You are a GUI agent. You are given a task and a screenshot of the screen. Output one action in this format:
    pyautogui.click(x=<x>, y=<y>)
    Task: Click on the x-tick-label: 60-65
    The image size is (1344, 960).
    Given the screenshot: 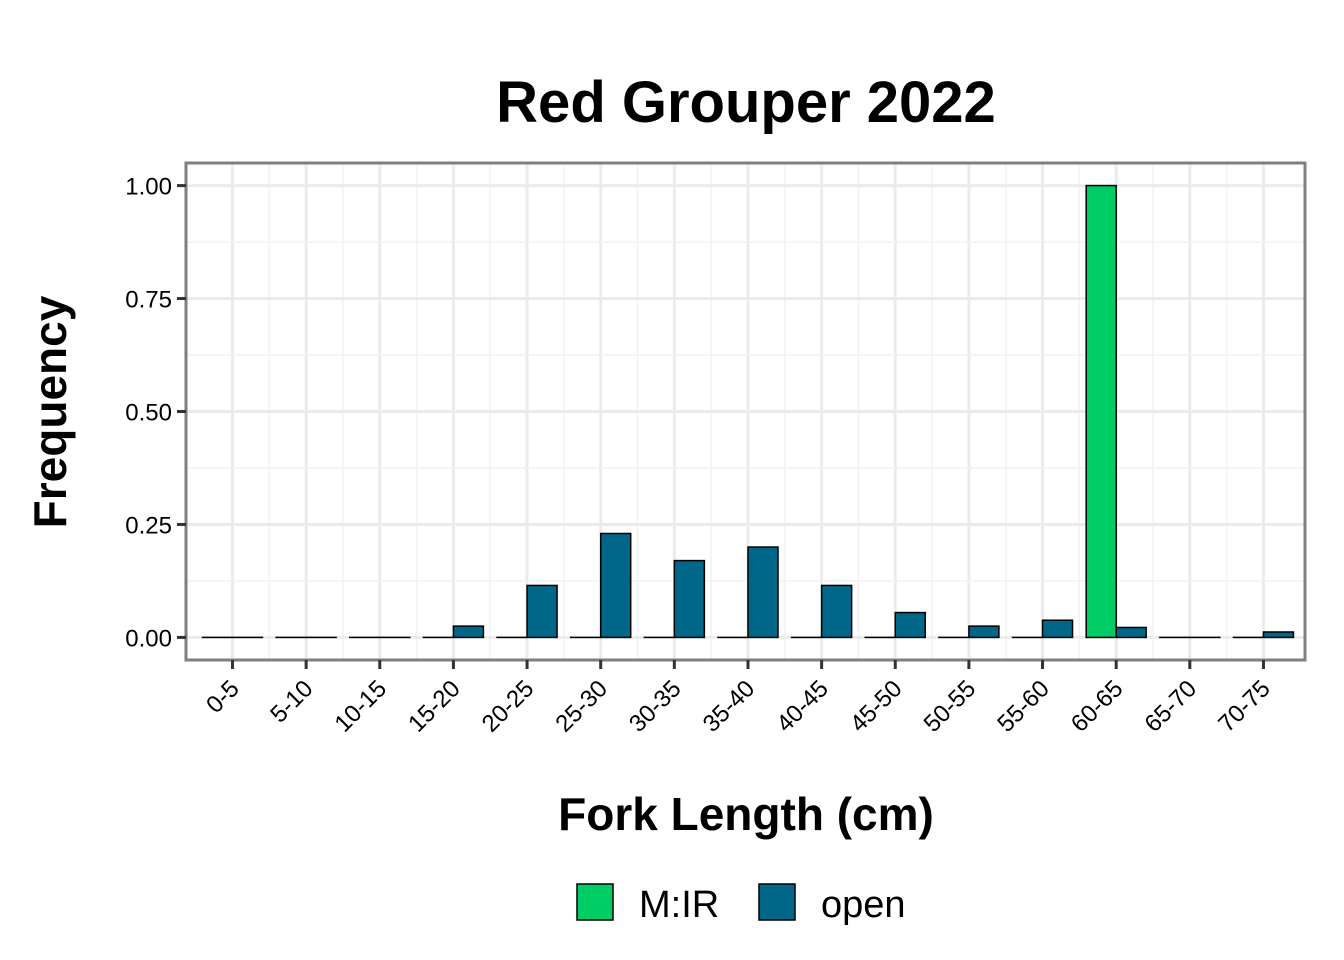 What is the action you would take?
    pyautogui.click(x=1097, y=706)
    